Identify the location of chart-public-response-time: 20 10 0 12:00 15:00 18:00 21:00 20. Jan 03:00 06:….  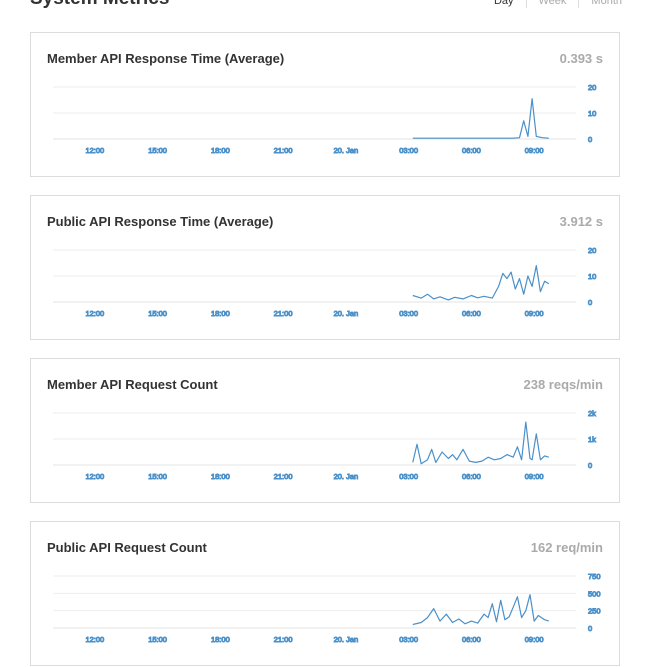
(325, 282).